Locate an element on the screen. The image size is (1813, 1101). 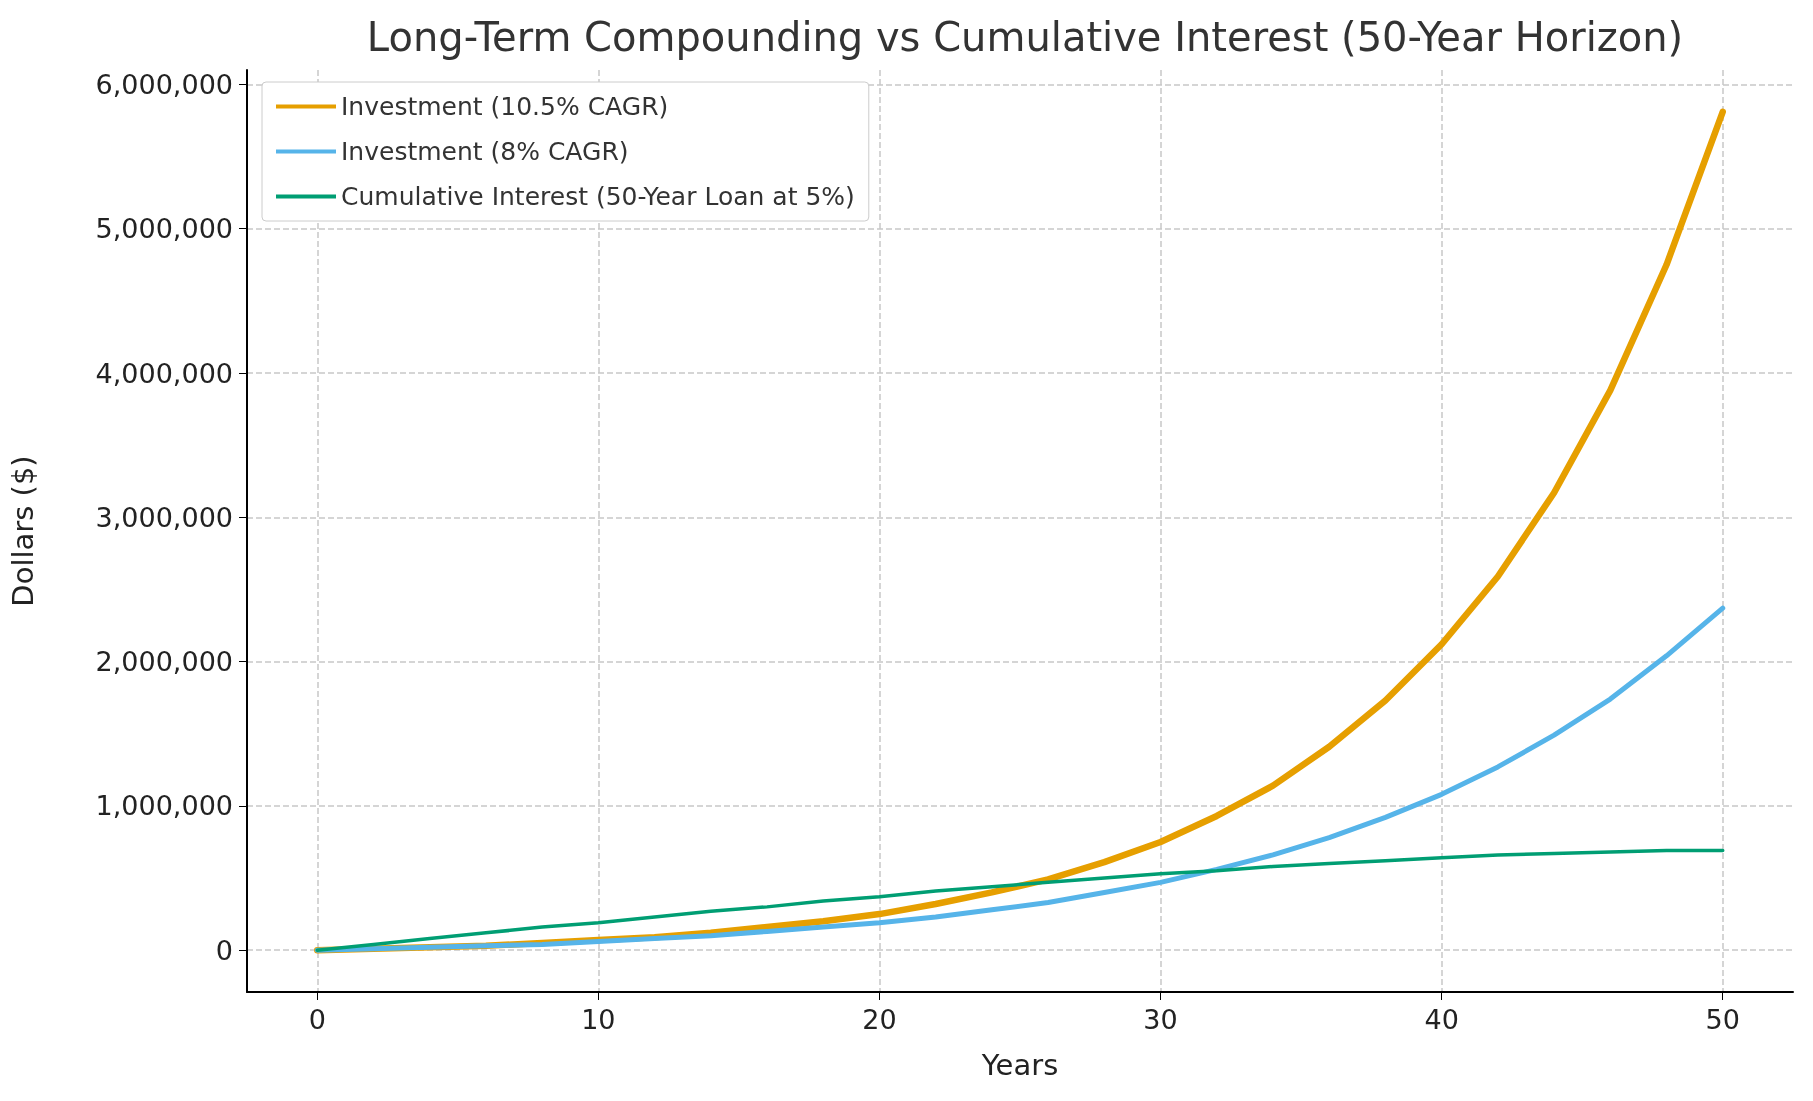
y-axis-title: Dollars ($) is located at coordinates (22, 531).